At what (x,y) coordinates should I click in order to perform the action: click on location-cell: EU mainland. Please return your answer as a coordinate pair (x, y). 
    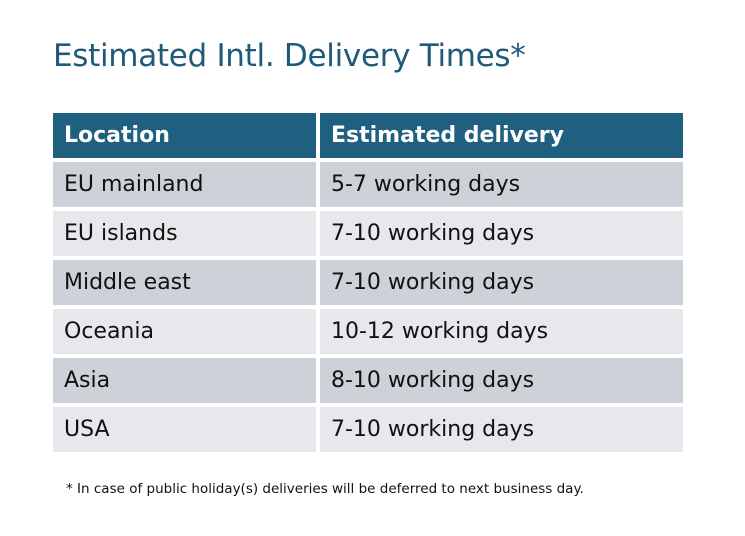
    Looking at the image, I should click on (184, 184).